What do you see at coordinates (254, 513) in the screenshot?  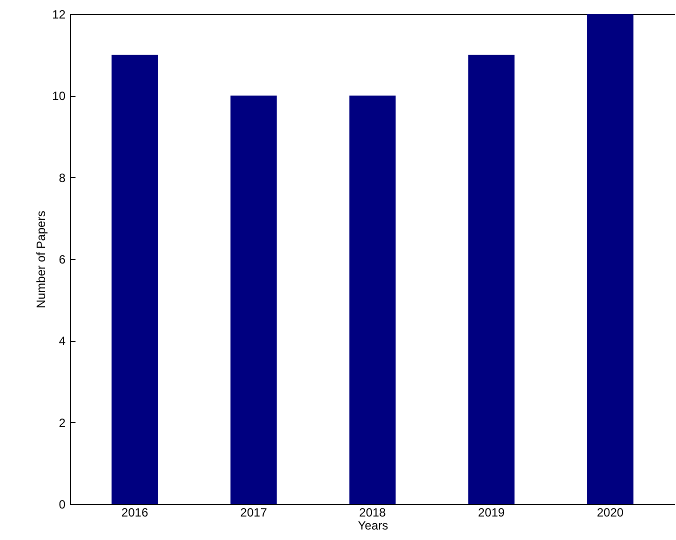 I see `x-tick-label: 2017` at bounding box center [254, 513].